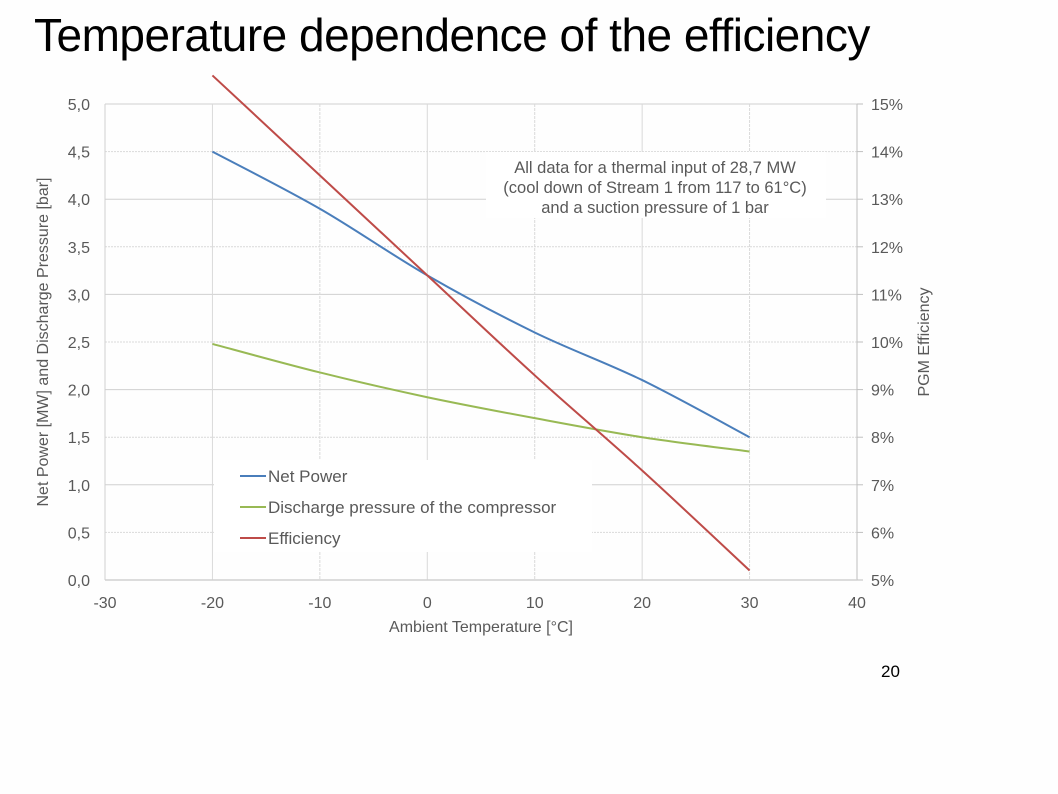 The width and height of the screenshot is (1058, 794). What do you see at coordinates (890, 671) in the screenshot?
I see `page-number: 20` at bounding box center [890, 671].